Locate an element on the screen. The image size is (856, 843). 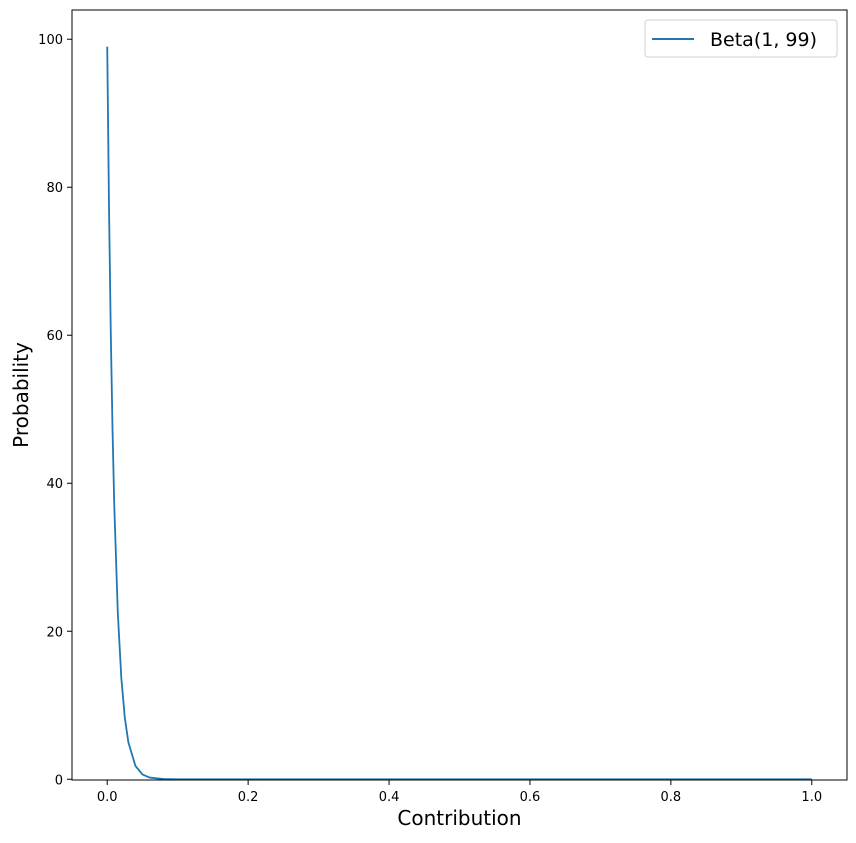
x-tick-label: 0.0 is located at coordinates (107, 797).